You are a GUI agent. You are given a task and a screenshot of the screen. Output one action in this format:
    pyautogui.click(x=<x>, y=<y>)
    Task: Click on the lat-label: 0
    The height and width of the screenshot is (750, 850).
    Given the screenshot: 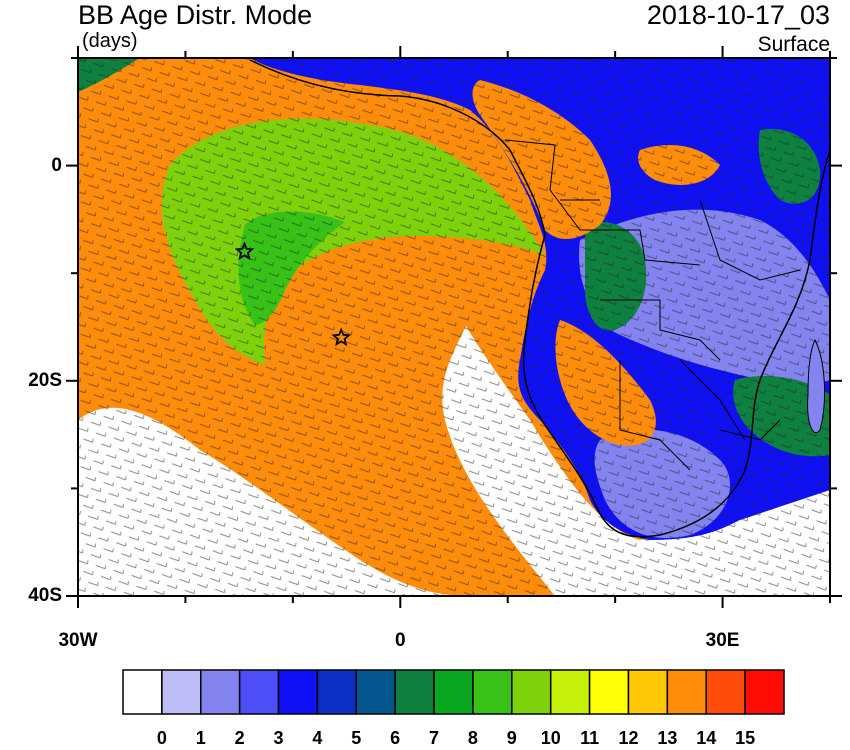 What is the action you would take?
    pyautogui.click(x=56, y=165)
    